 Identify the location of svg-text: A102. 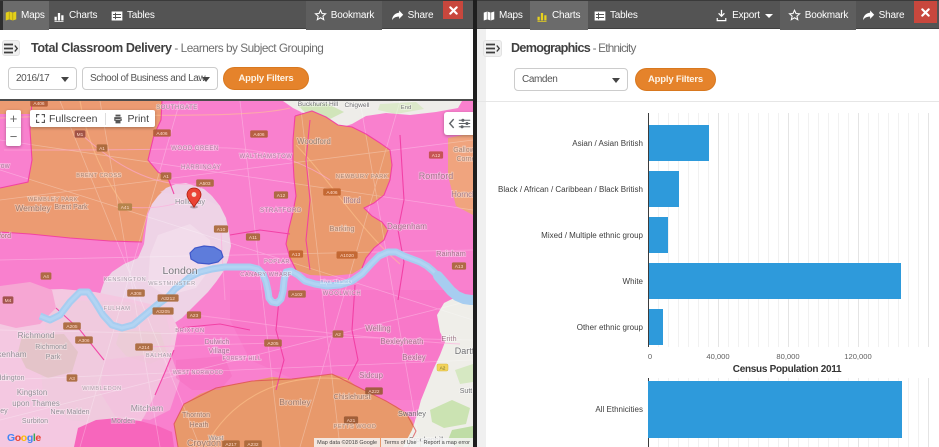
(297, 295).